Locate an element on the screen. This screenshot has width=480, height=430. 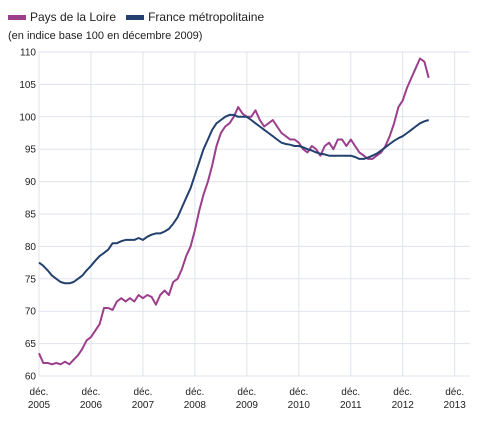
x-tick-label: 2005 is located at coordinates (39, 405).